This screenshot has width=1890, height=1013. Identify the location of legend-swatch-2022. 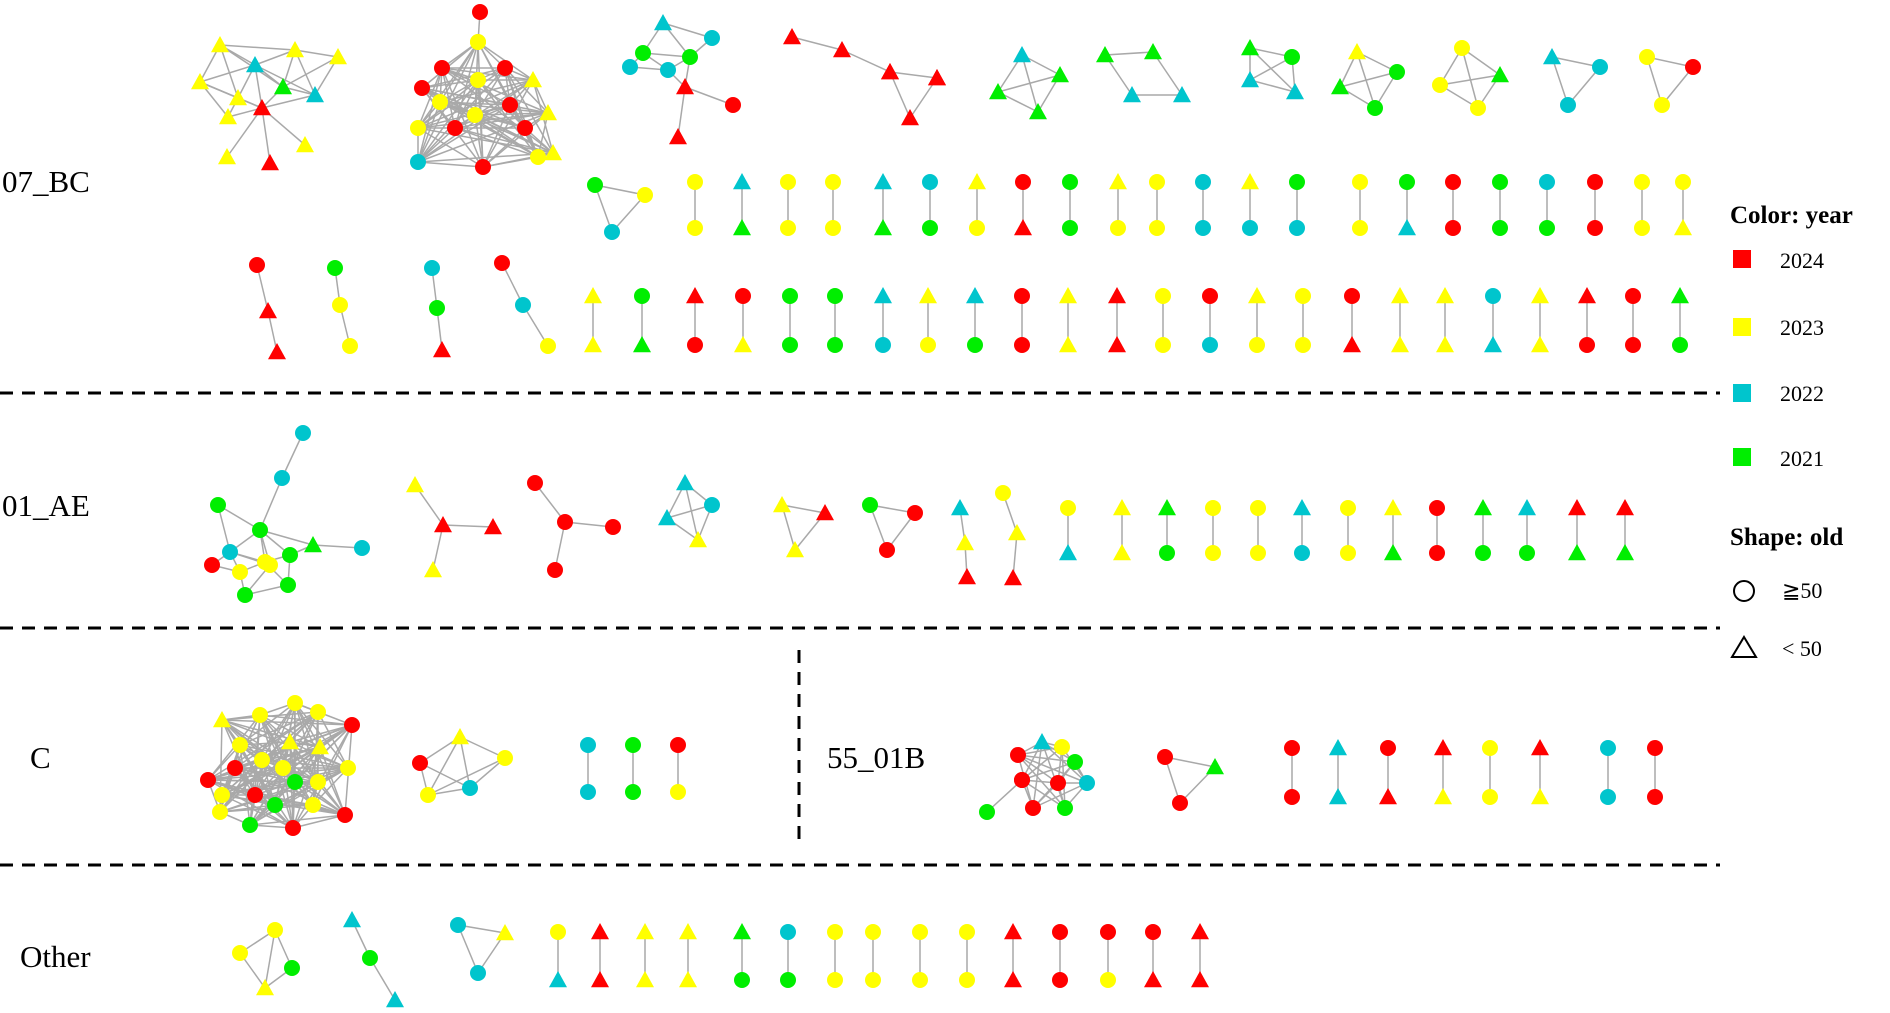
(1742, 393).